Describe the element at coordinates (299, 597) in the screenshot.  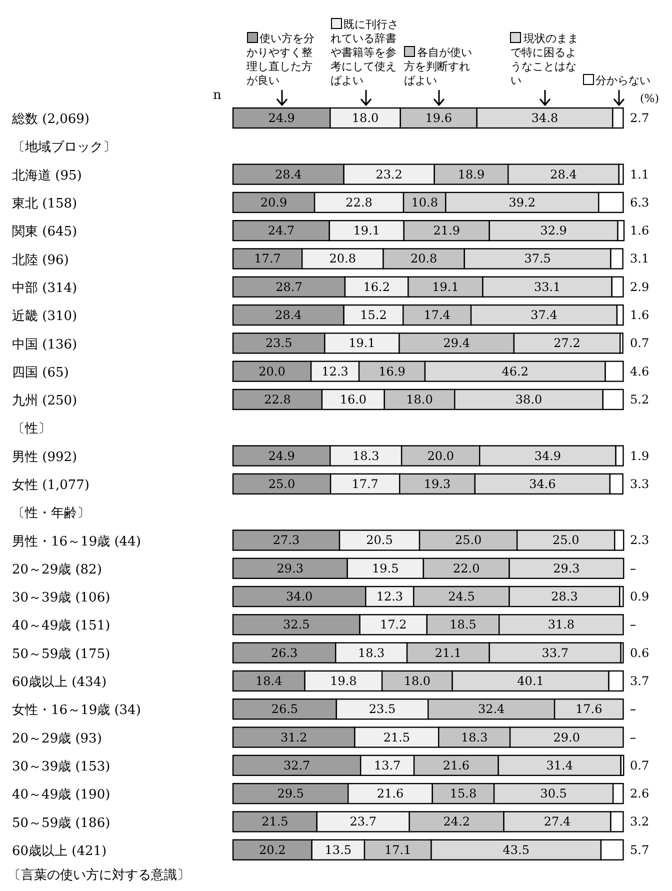
I see `data-label: 34.0` at that location.